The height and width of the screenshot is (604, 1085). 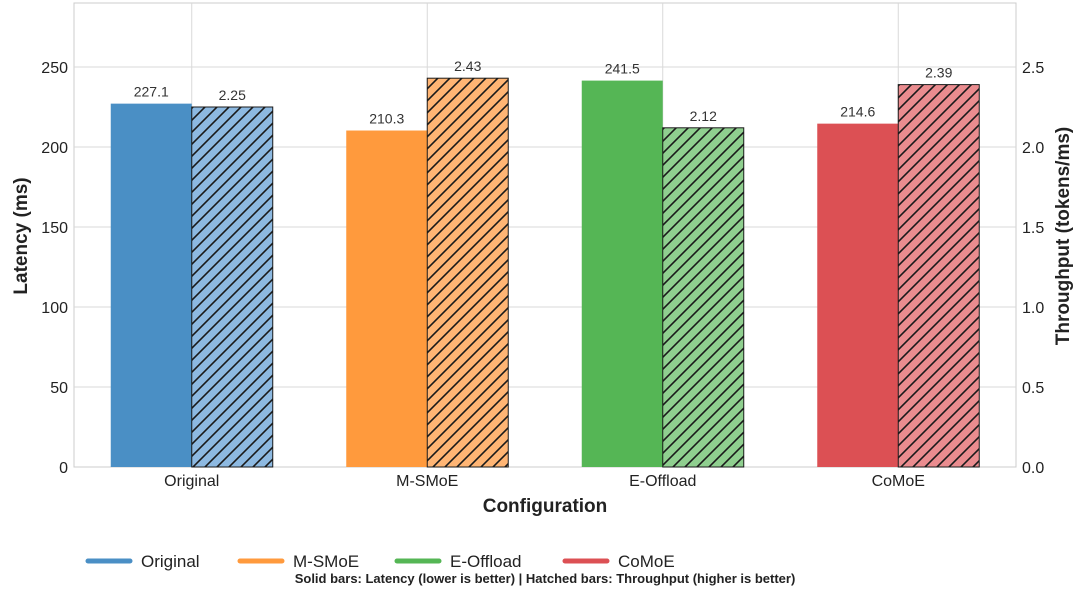 What do you see at coordinates (54, 308) in the screenshot?
I see `y-tick-label-left: 100` at bounding box center [54, 308].